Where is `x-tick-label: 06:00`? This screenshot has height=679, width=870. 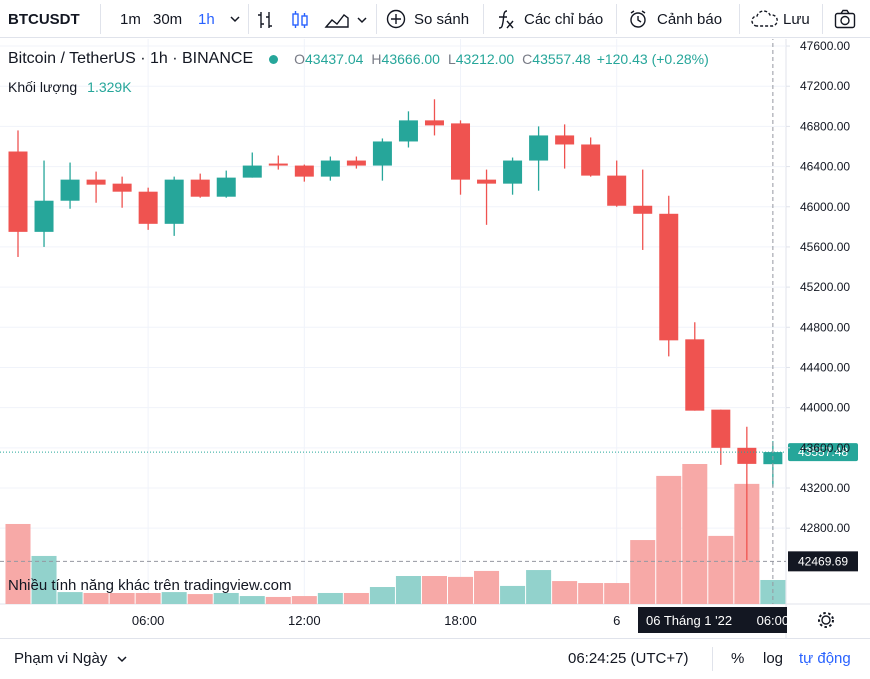
x-tick-label: 06:00 is located at coordinates (148, 620).